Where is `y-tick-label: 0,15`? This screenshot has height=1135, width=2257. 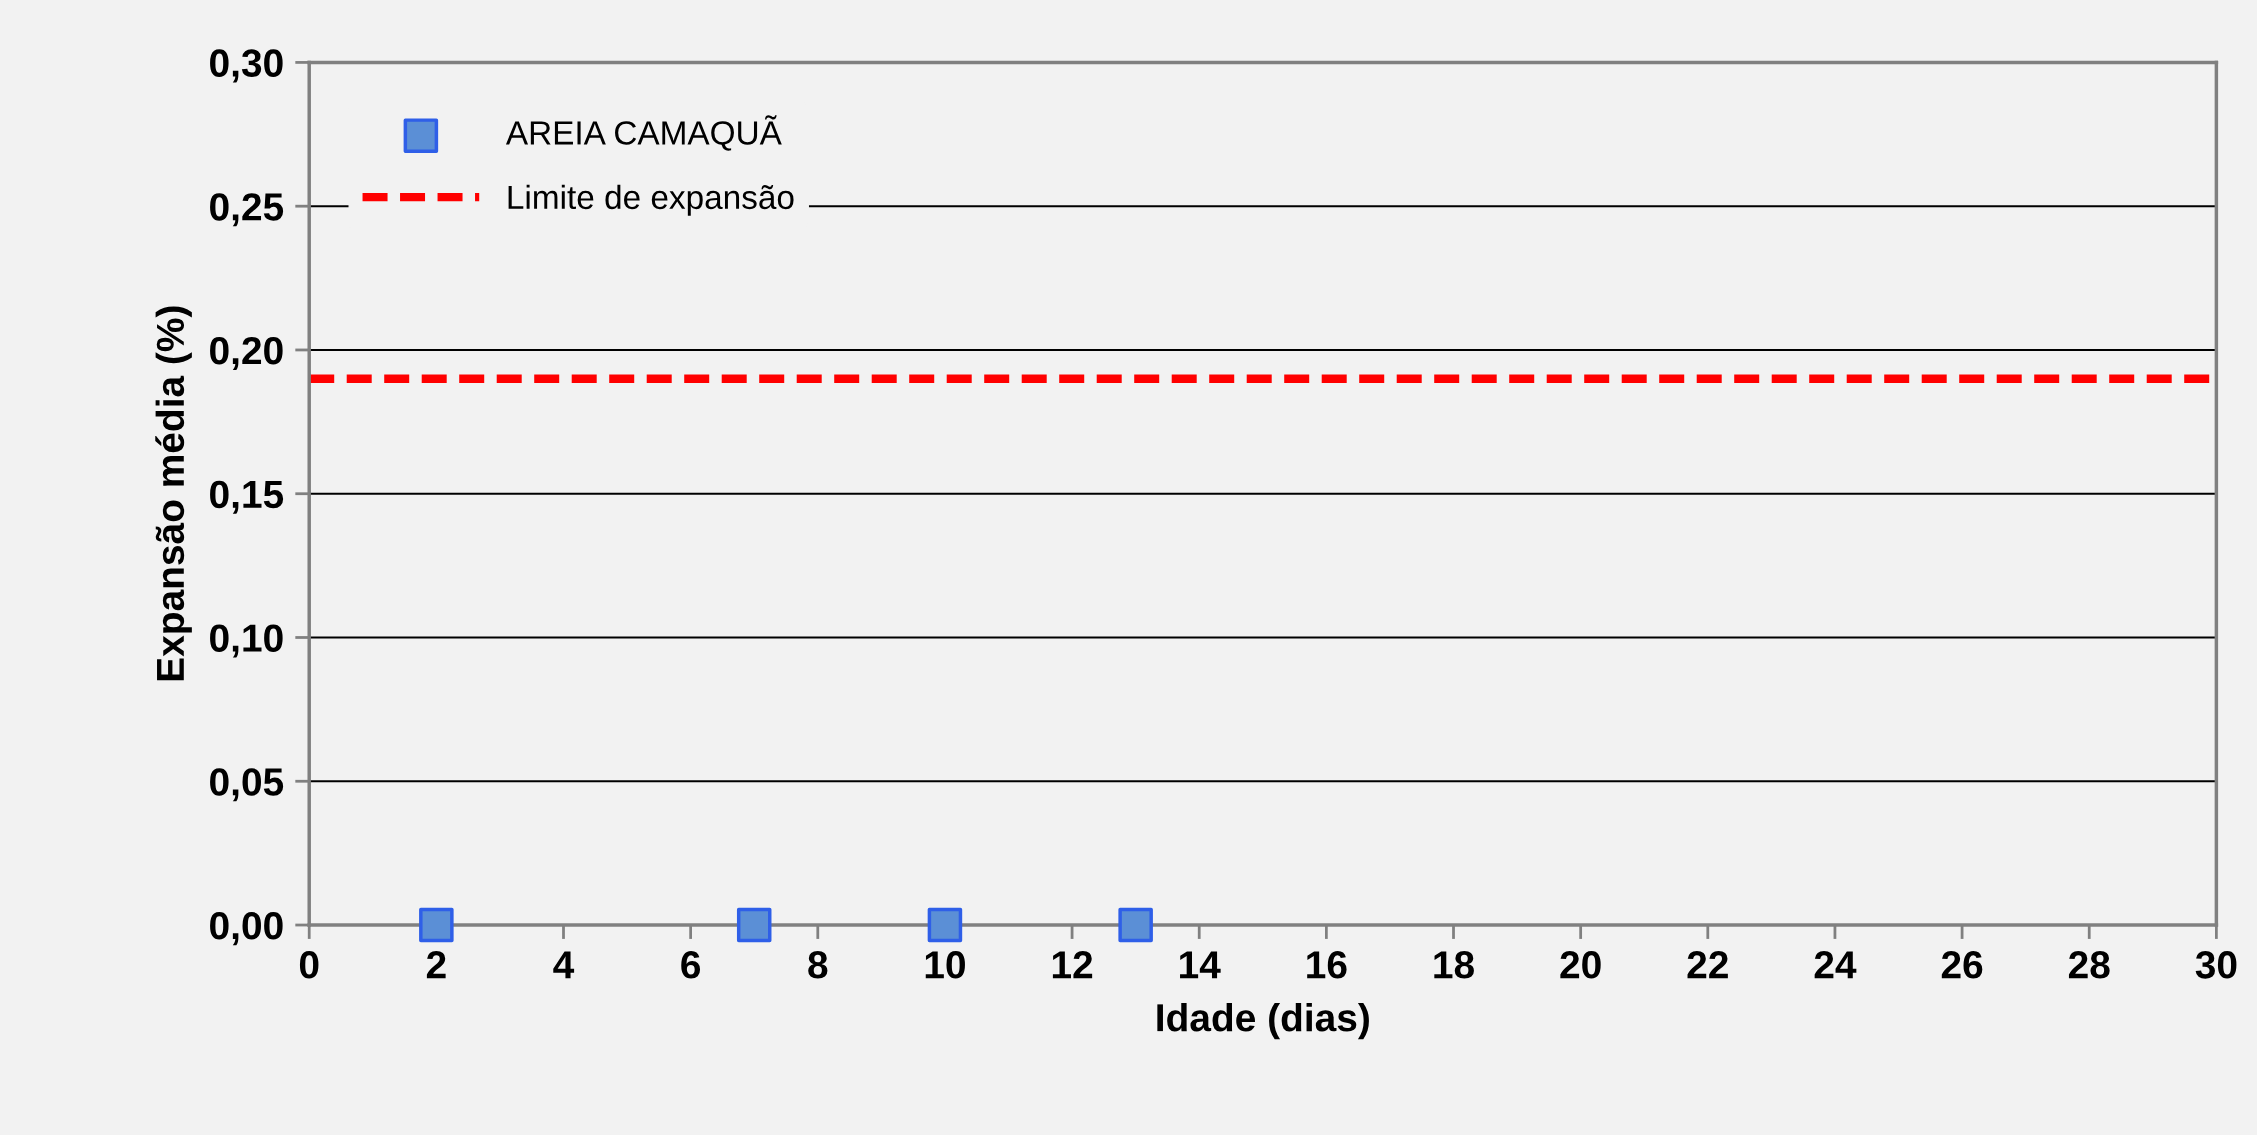 y-tick-label: 0,15 is located at coordinates (247, 497).